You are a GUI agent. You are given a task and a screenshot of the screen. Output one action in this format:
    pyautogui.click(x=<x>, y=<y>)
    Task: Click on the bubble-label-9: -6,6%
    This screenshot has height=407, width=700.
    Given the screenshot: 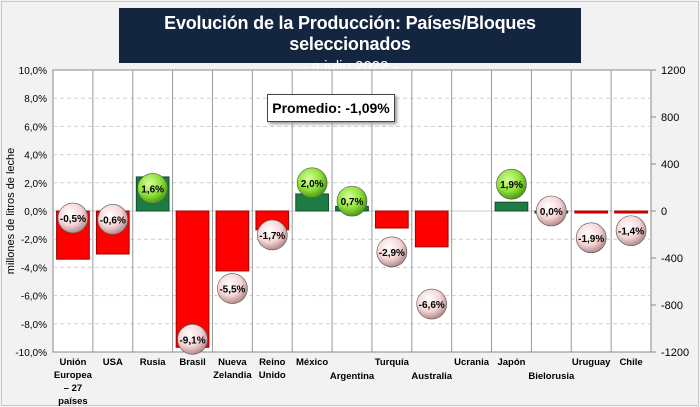 What is the action you would take?
    pyautogui.click(x=432, y=305)
    